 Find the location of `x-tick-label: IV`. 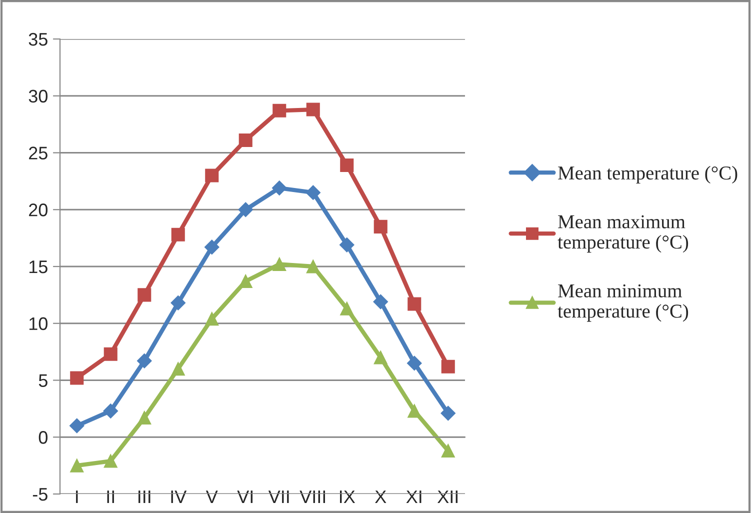

x-tick-label: IV is located at coordinates (179, 496).